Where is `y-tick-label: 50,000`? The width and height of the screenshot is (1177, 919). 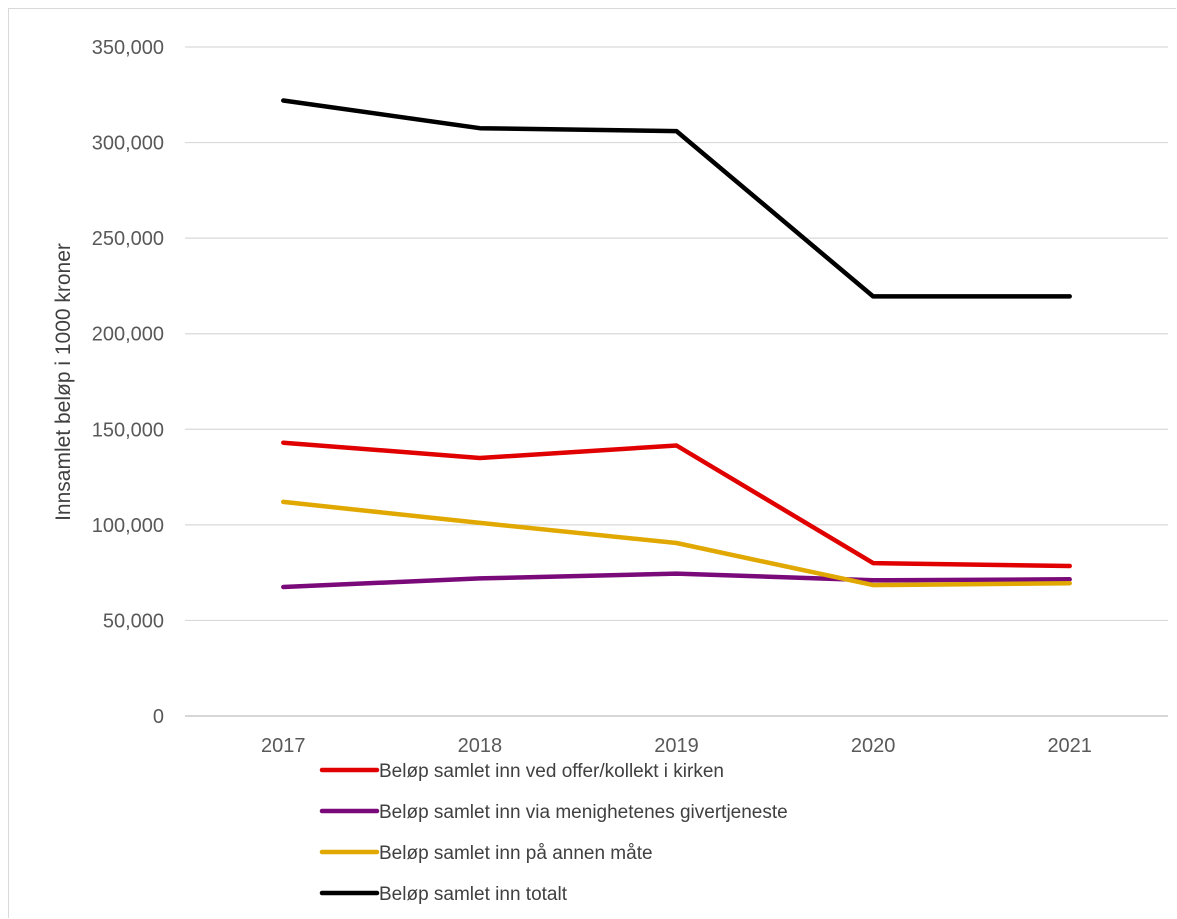 y-tick-label: 50,000 is located at coordinates (133, 621).